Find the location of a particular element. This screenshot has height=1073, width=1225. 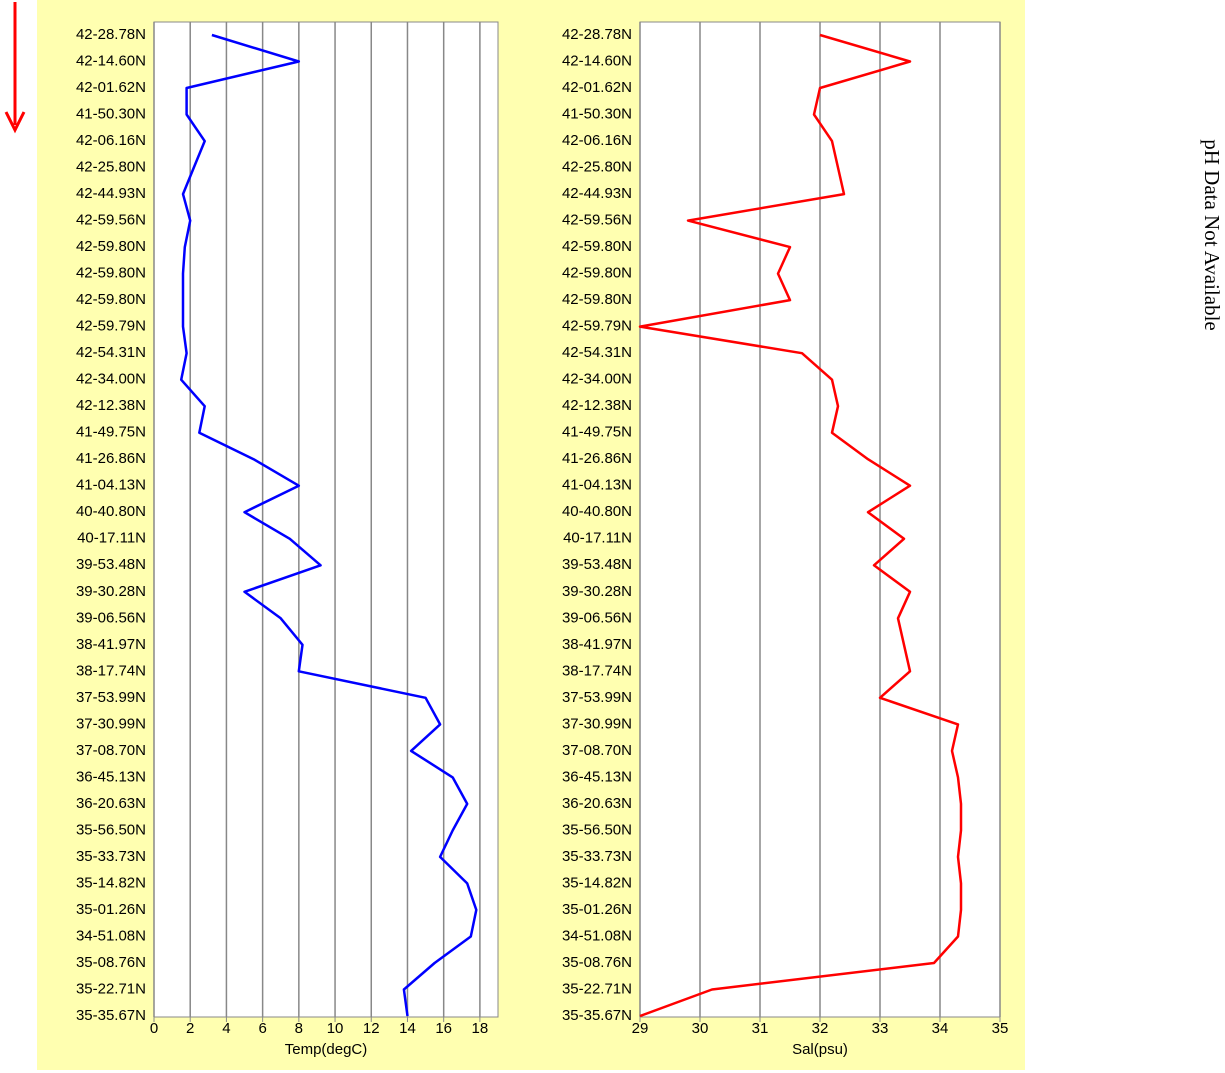

x-tick-label: 10 is located at coordinates (335, 1028).